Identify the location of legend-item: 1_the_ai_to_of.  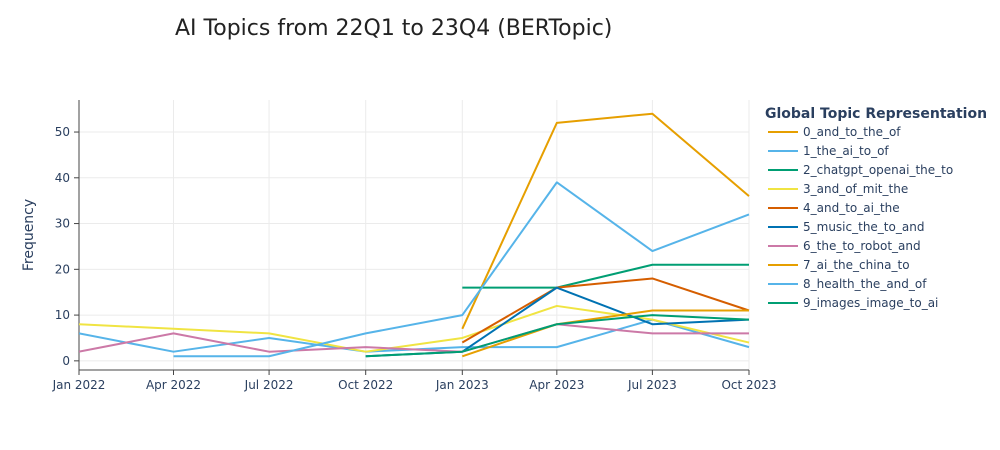
(828, 151).